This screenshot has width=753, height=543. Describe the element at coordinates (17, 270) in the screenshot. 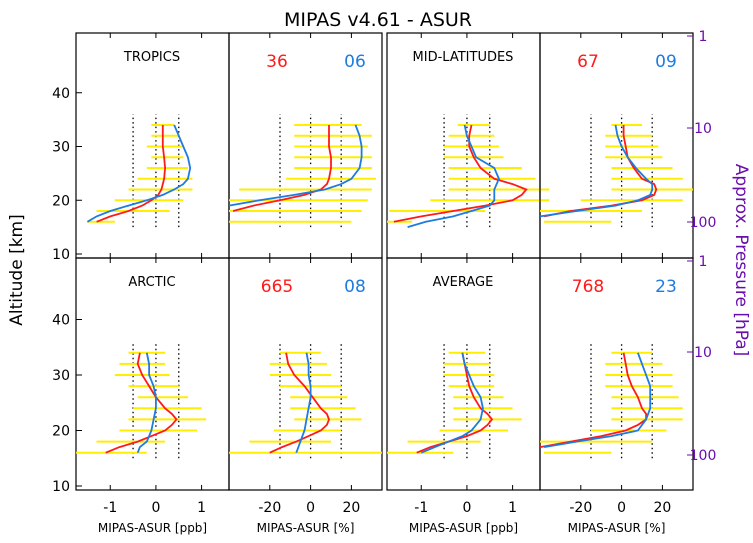

I see `left-axis-label: Altitude [km]` at that location.